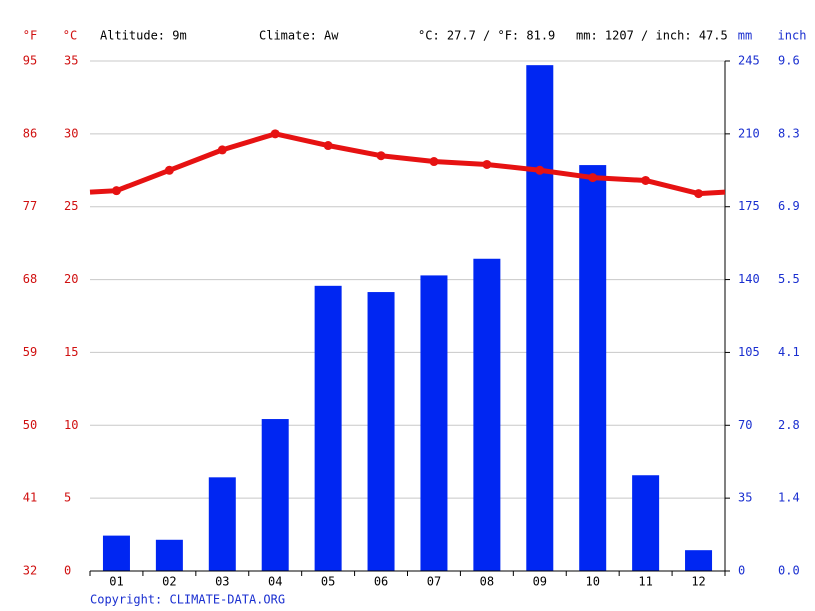 Image resolution: width=815 pixels, height=611 pixels. What do you see at coordinates (540, 582) in the screenshot?
I see `x-tick-label: 09` at bounding box center [540, 582].